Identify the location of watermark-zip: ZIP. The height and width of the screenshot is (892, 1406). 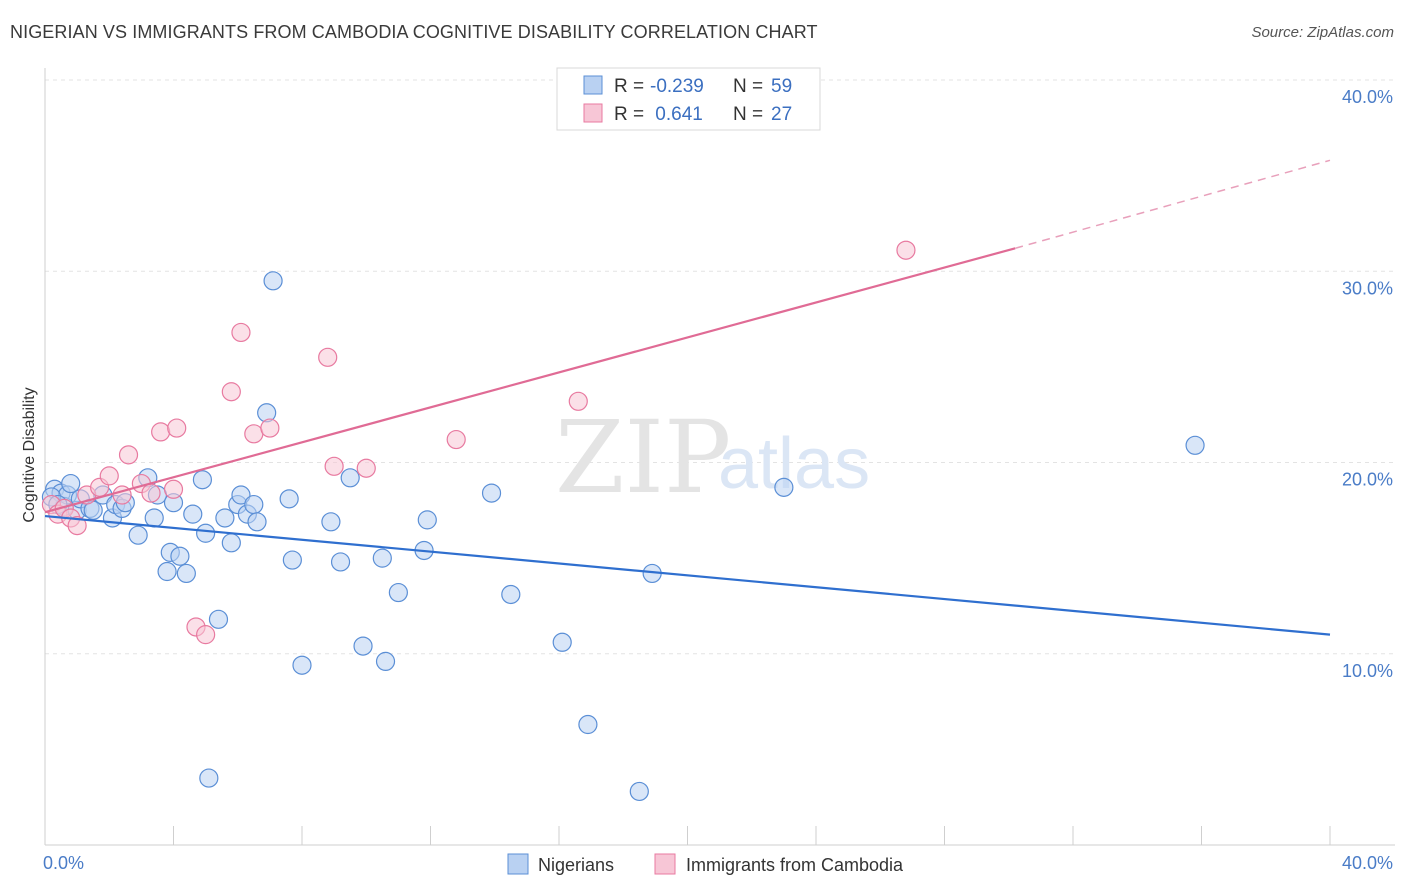
(643, 457).